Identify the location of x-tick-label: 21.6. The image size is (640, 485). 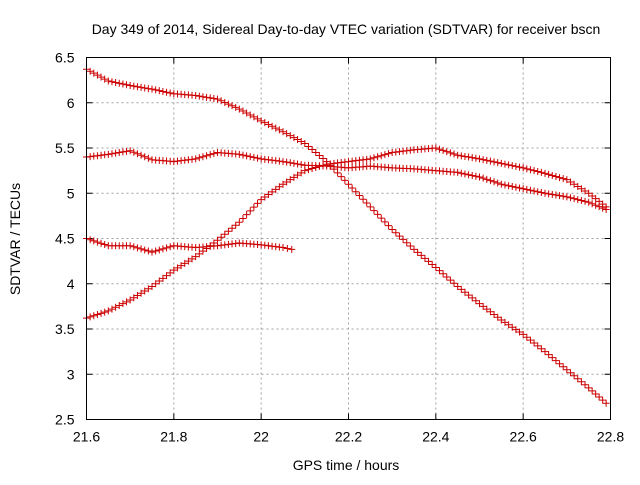
(86, 437).